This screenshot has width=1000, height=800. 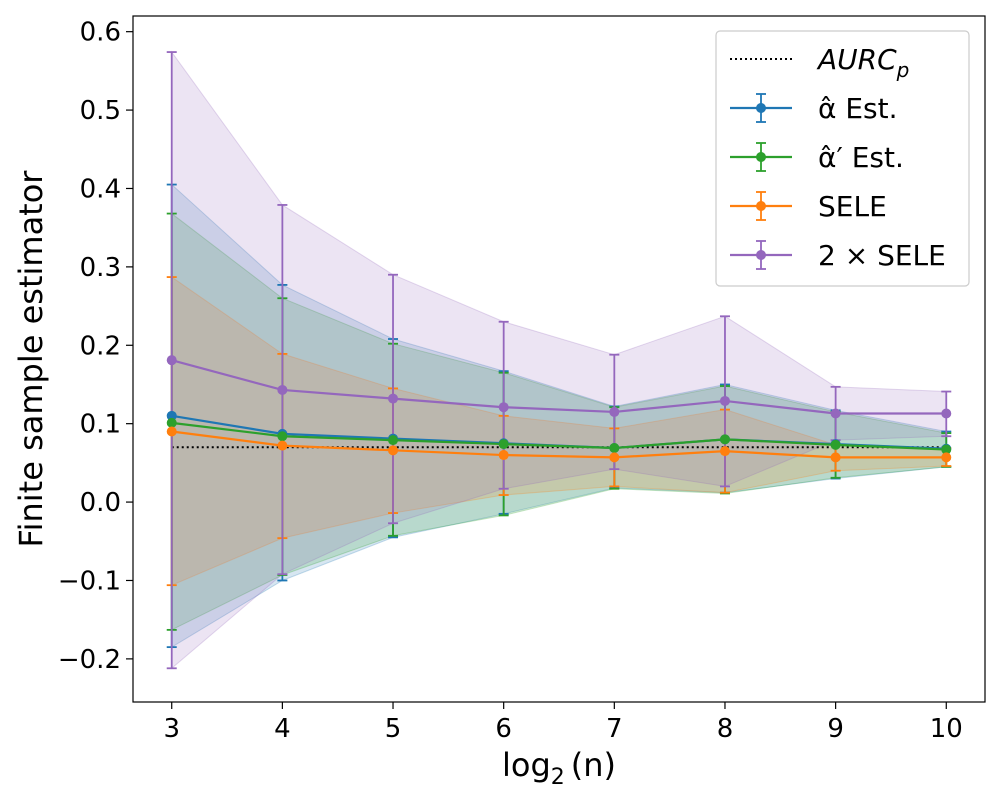 I want to click on legend-label-reference: AURCp, so click(x=862, y=62).